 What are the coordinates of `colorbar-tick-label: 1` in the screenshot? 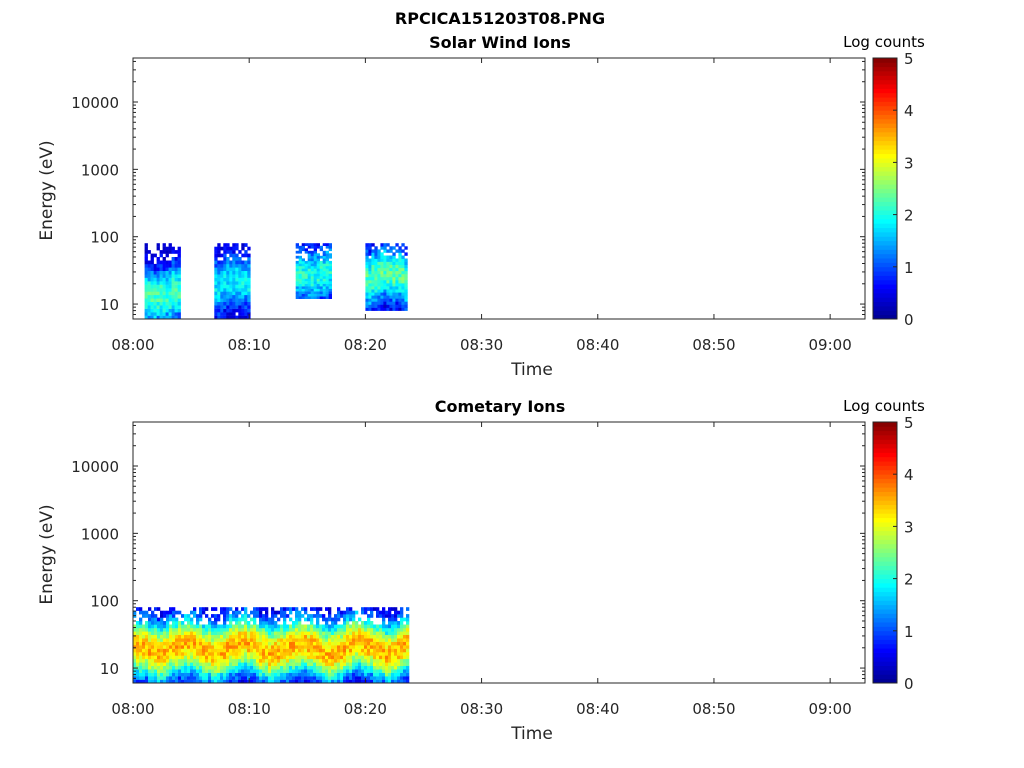 It's located at (909, 268).